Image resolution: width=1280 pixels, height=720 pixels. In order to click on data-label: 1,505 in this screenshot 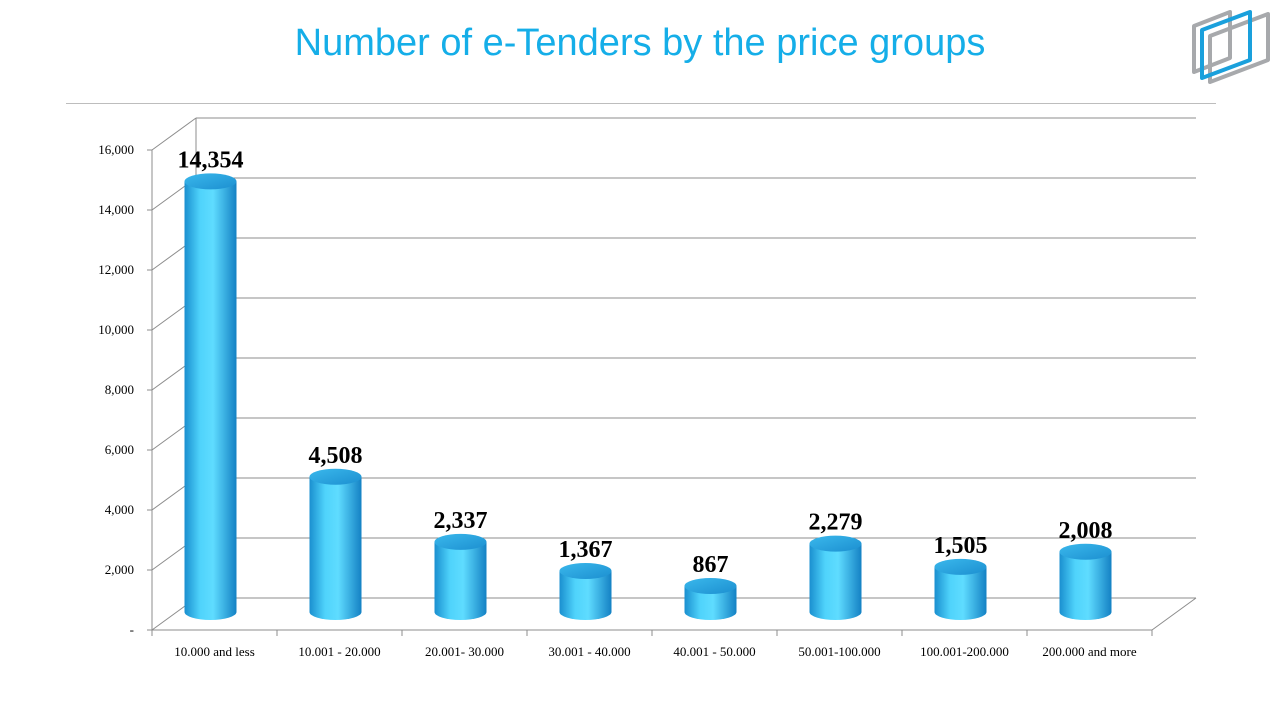, I will do `click(961, 546)`.